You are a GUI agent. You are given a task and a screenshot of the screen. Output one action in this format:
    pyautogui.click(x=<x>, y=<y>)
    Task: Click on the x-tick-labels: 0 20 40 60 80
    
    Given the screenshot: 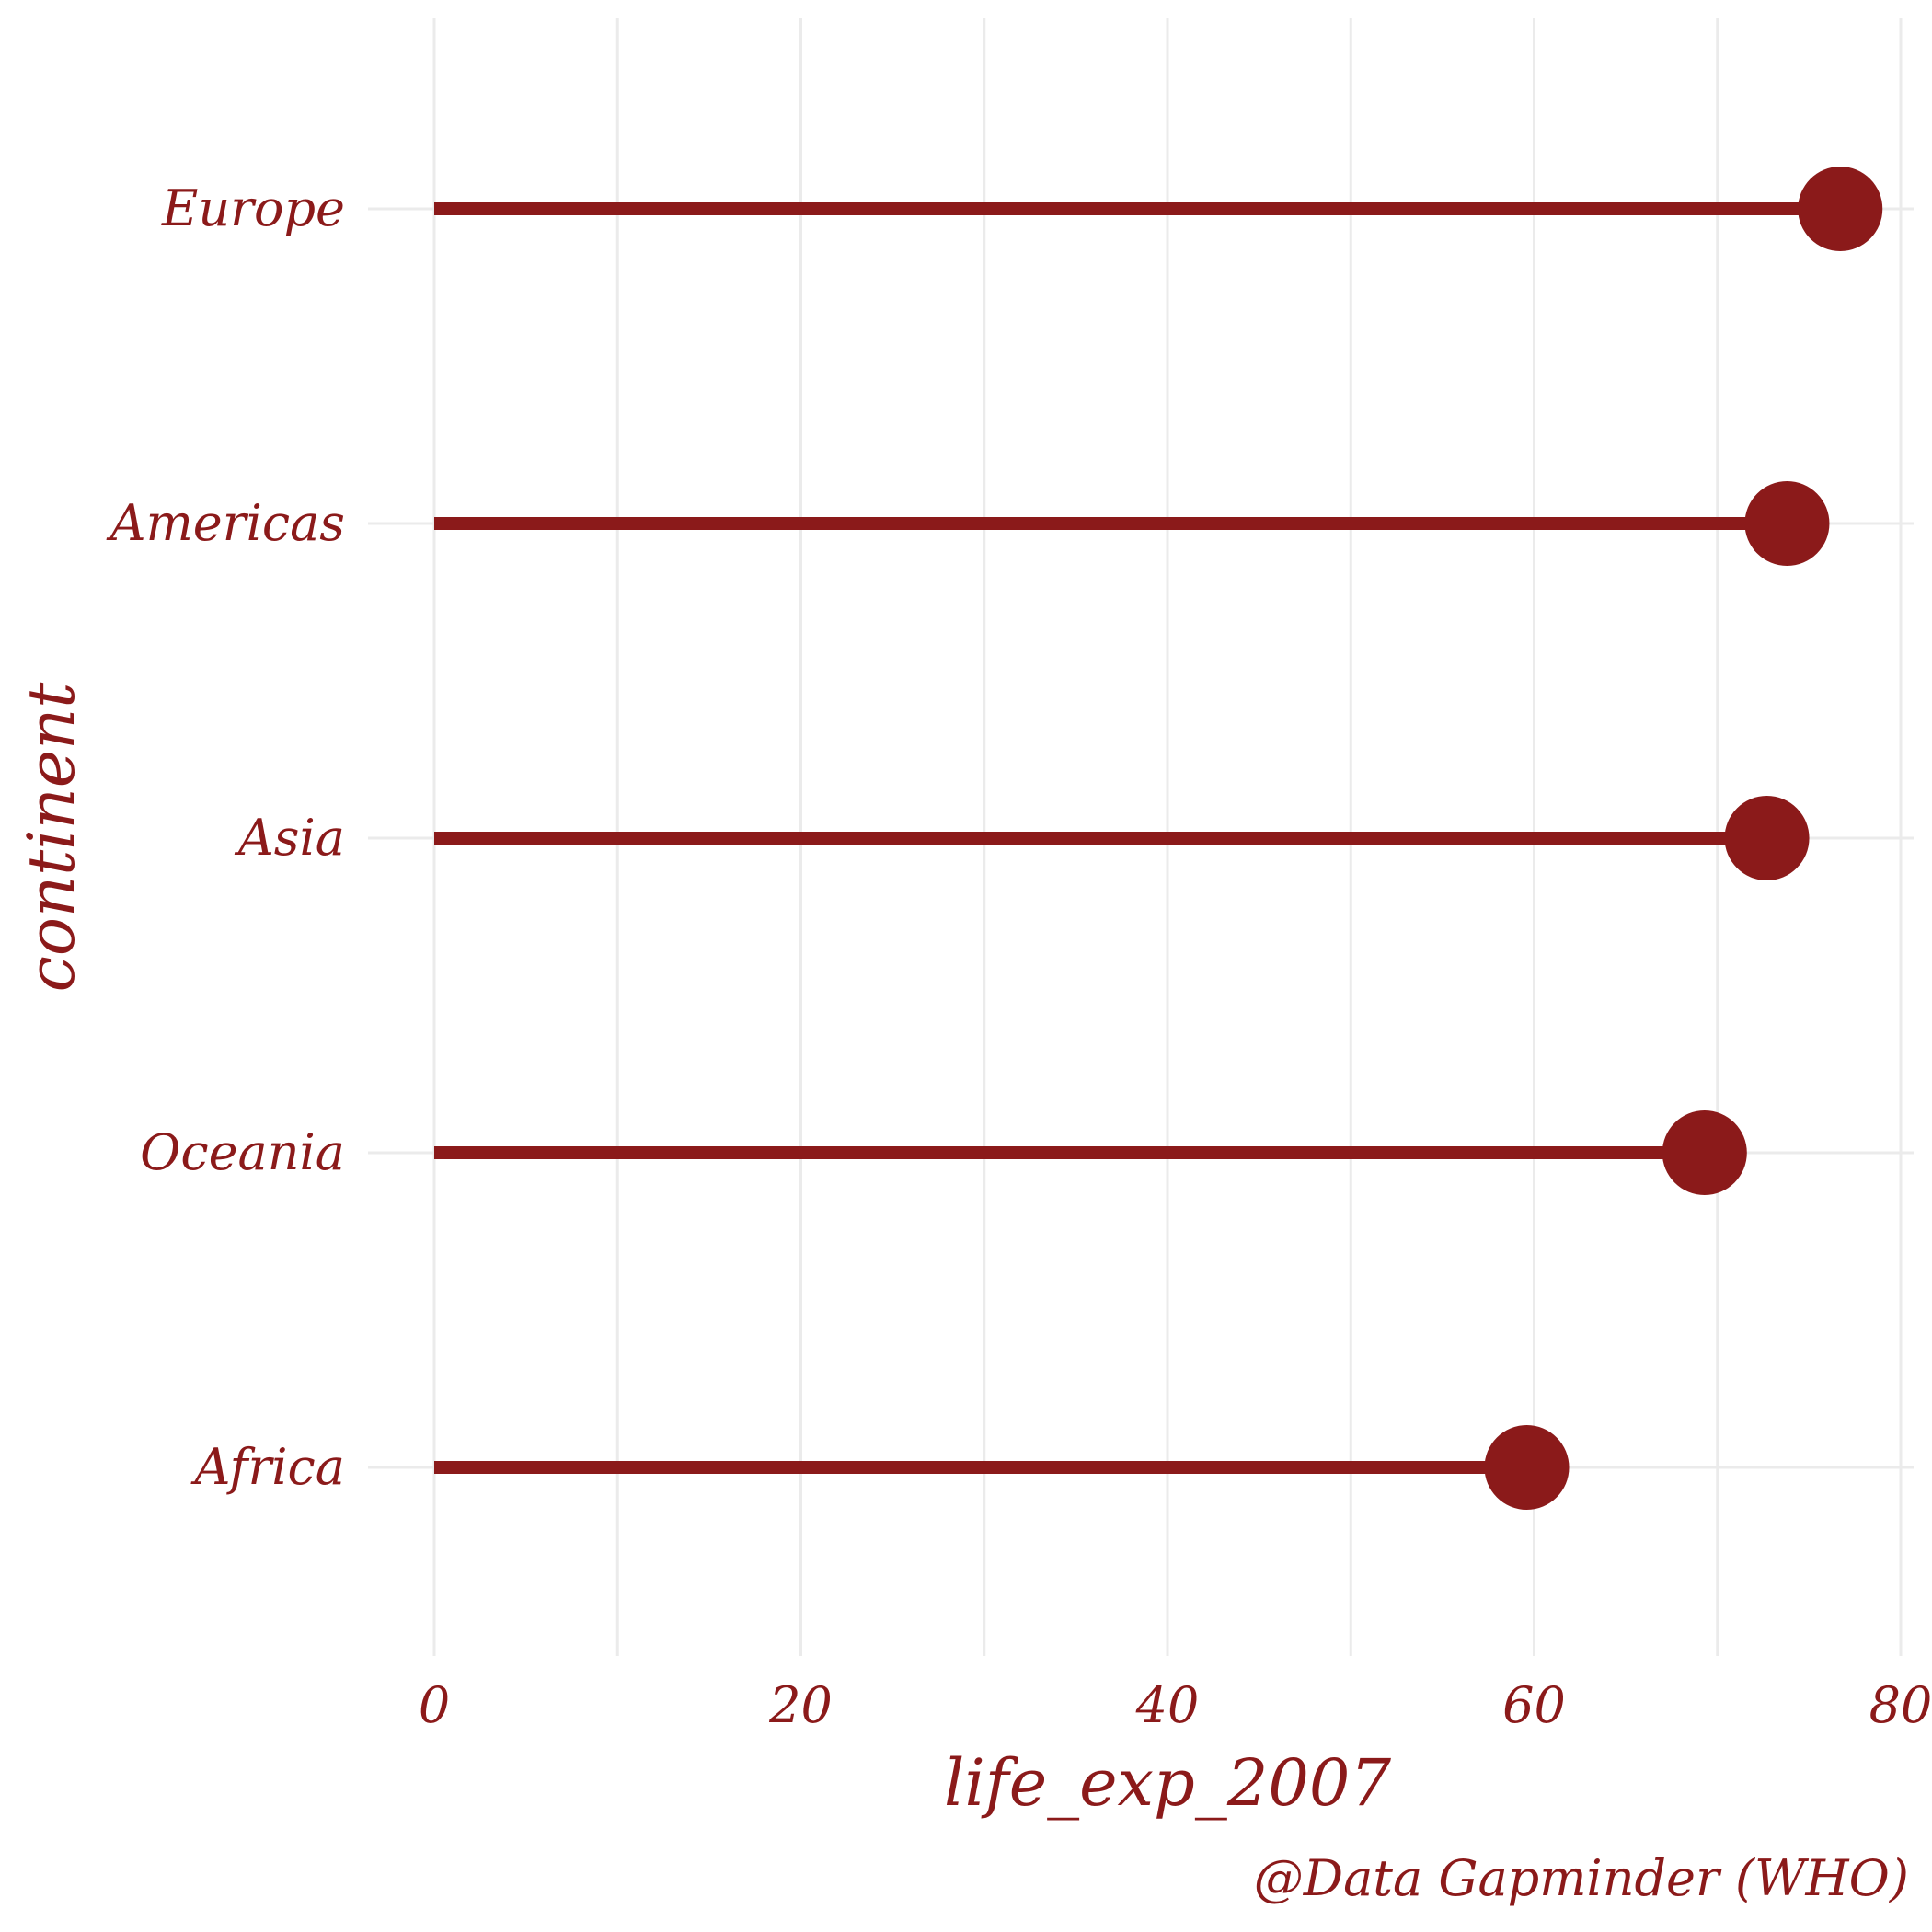 What is the action you would take?
    pyautogui.click(x=1175, y=1705)
    